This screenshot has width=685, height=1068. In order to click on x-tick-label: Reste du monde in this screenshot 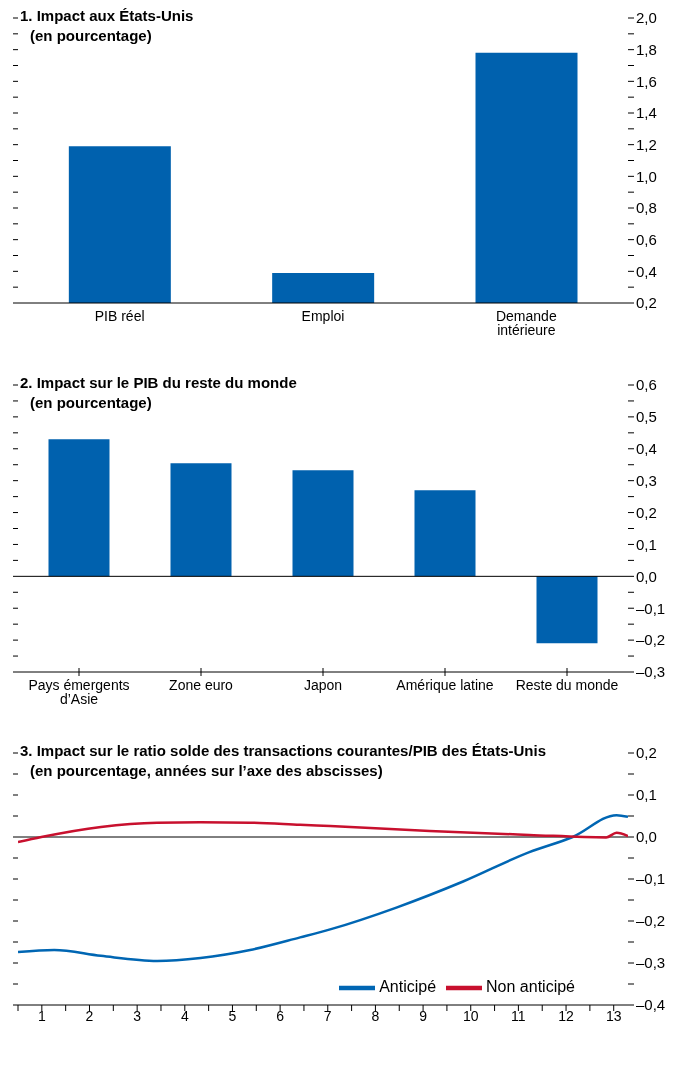, I will do `click(567, 684)`.